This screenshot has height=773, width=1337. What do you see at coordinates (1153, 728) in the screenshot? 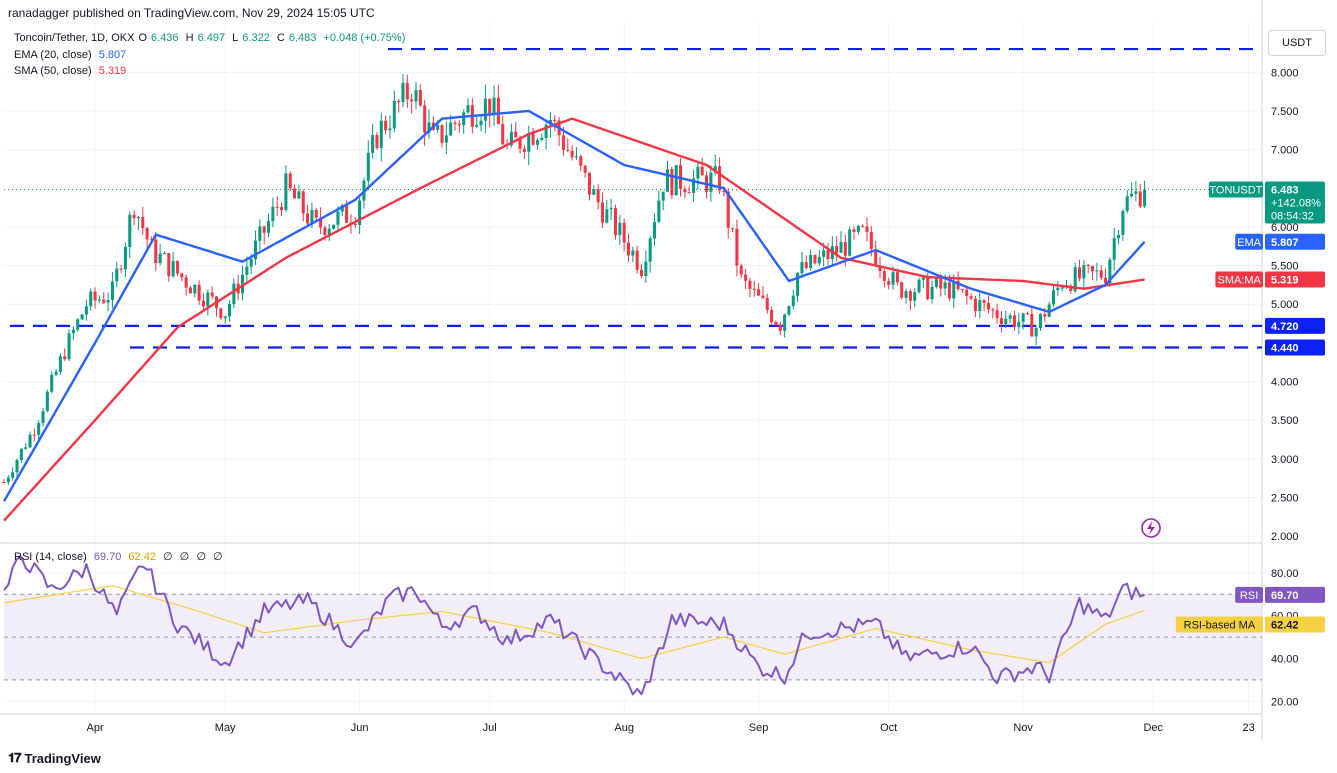
I see `time-tick-label: Dec` at bounding box center [1153, 728].